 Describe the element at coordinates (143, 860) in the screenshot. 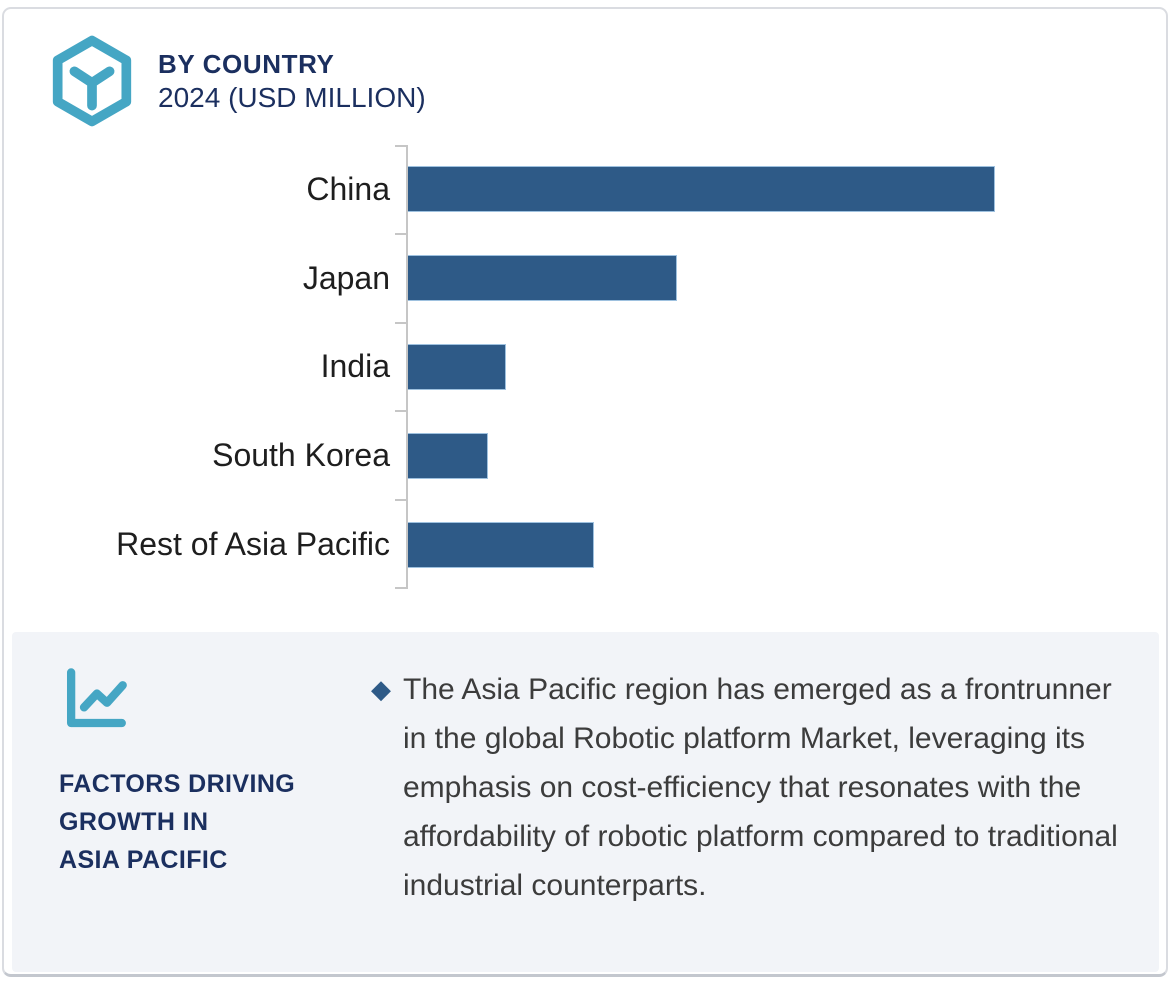

I see `factors-heading-line: ASIA PACIFIC` at that location.